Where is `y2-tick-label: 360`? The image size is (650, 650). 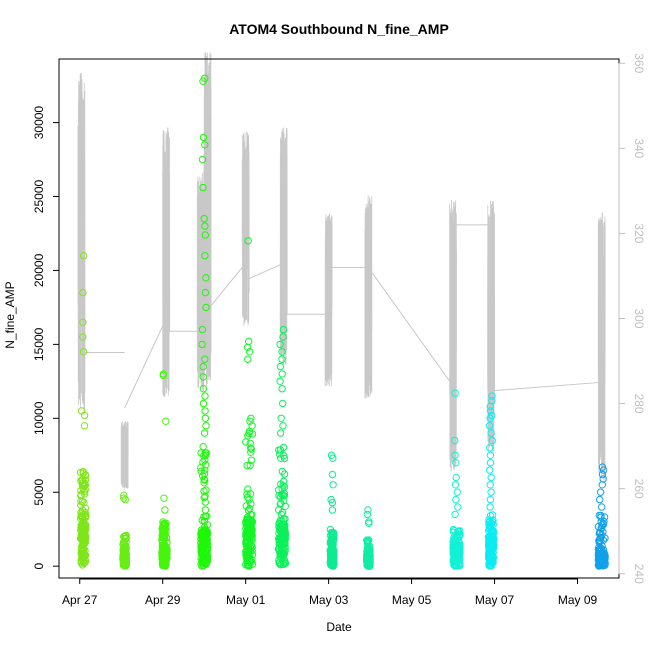
y2-tick-label: 360 is located at coordinates (639, 63).